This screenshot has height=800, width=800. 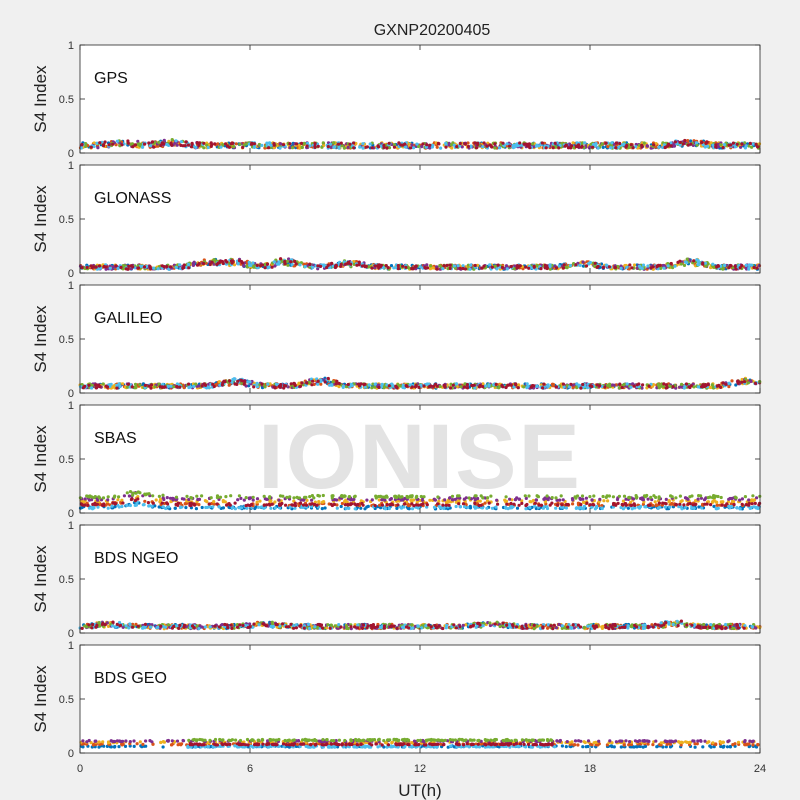 I want to click on system-label: GPS, so click(x=111, y=78).